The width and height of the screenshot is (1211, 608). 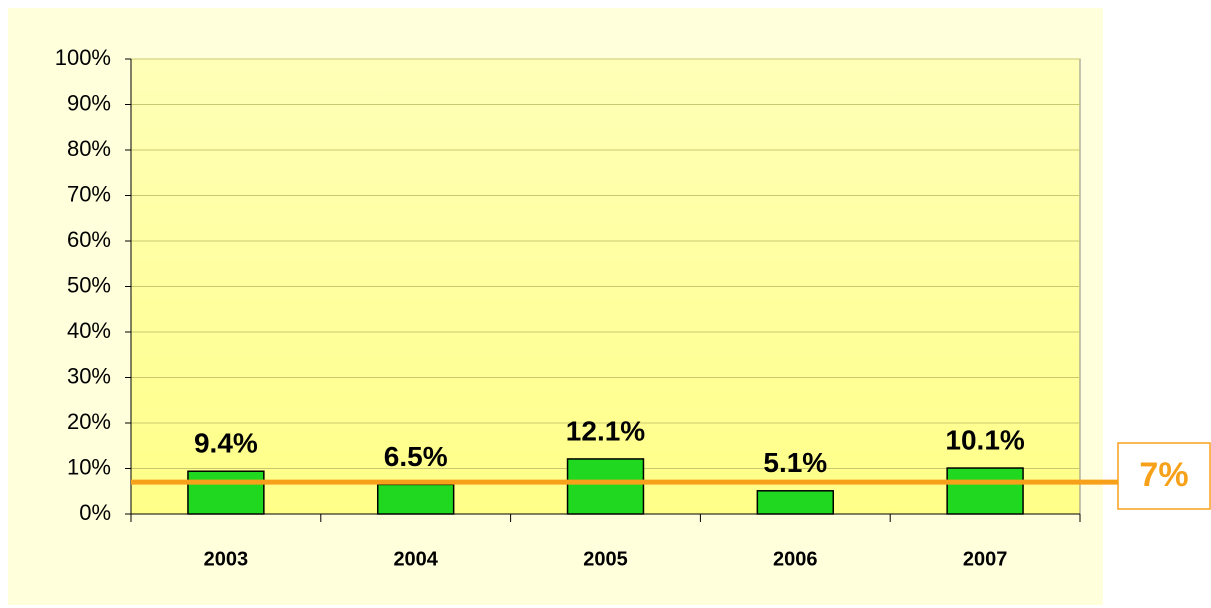 What do you see at coordinates (416, 456) in the screenshot?
I see `data-label: 6.5%` at bounding box center [416, 456].